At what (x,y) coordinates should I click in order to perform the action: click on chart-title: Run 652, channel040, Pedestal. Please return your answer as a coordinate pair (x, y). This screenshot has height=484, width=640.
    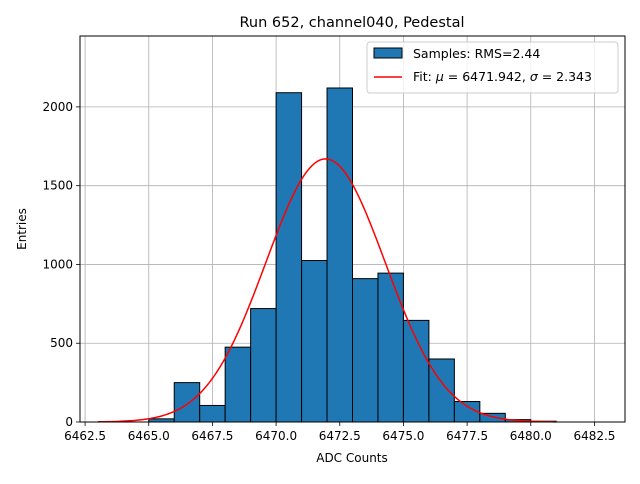
    Looking at the image, I should click on (351, 23).